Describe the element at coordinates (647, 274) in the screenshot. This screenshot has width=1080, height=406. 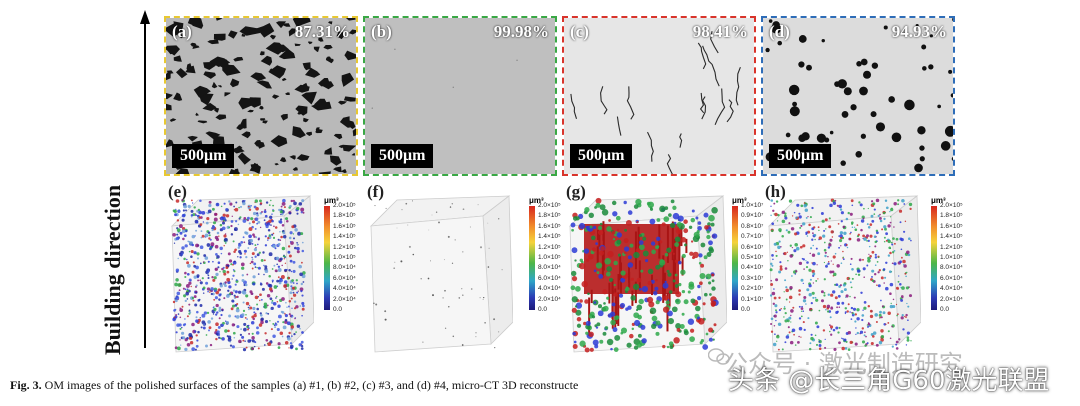
I see `ct-reconstruction-g` at that location.